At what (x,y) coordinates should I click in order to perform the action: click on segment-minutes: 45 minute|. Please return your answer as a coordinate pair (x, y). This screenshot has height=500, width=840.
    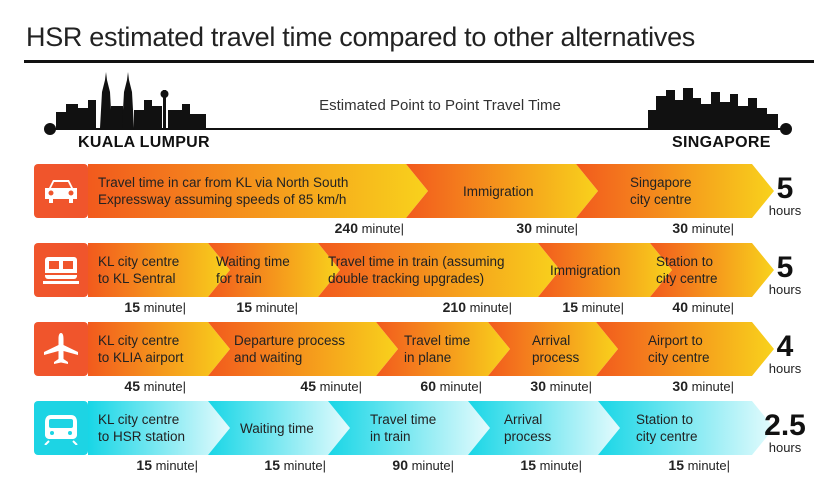
    Looking at the image, I should click on (155, 386).